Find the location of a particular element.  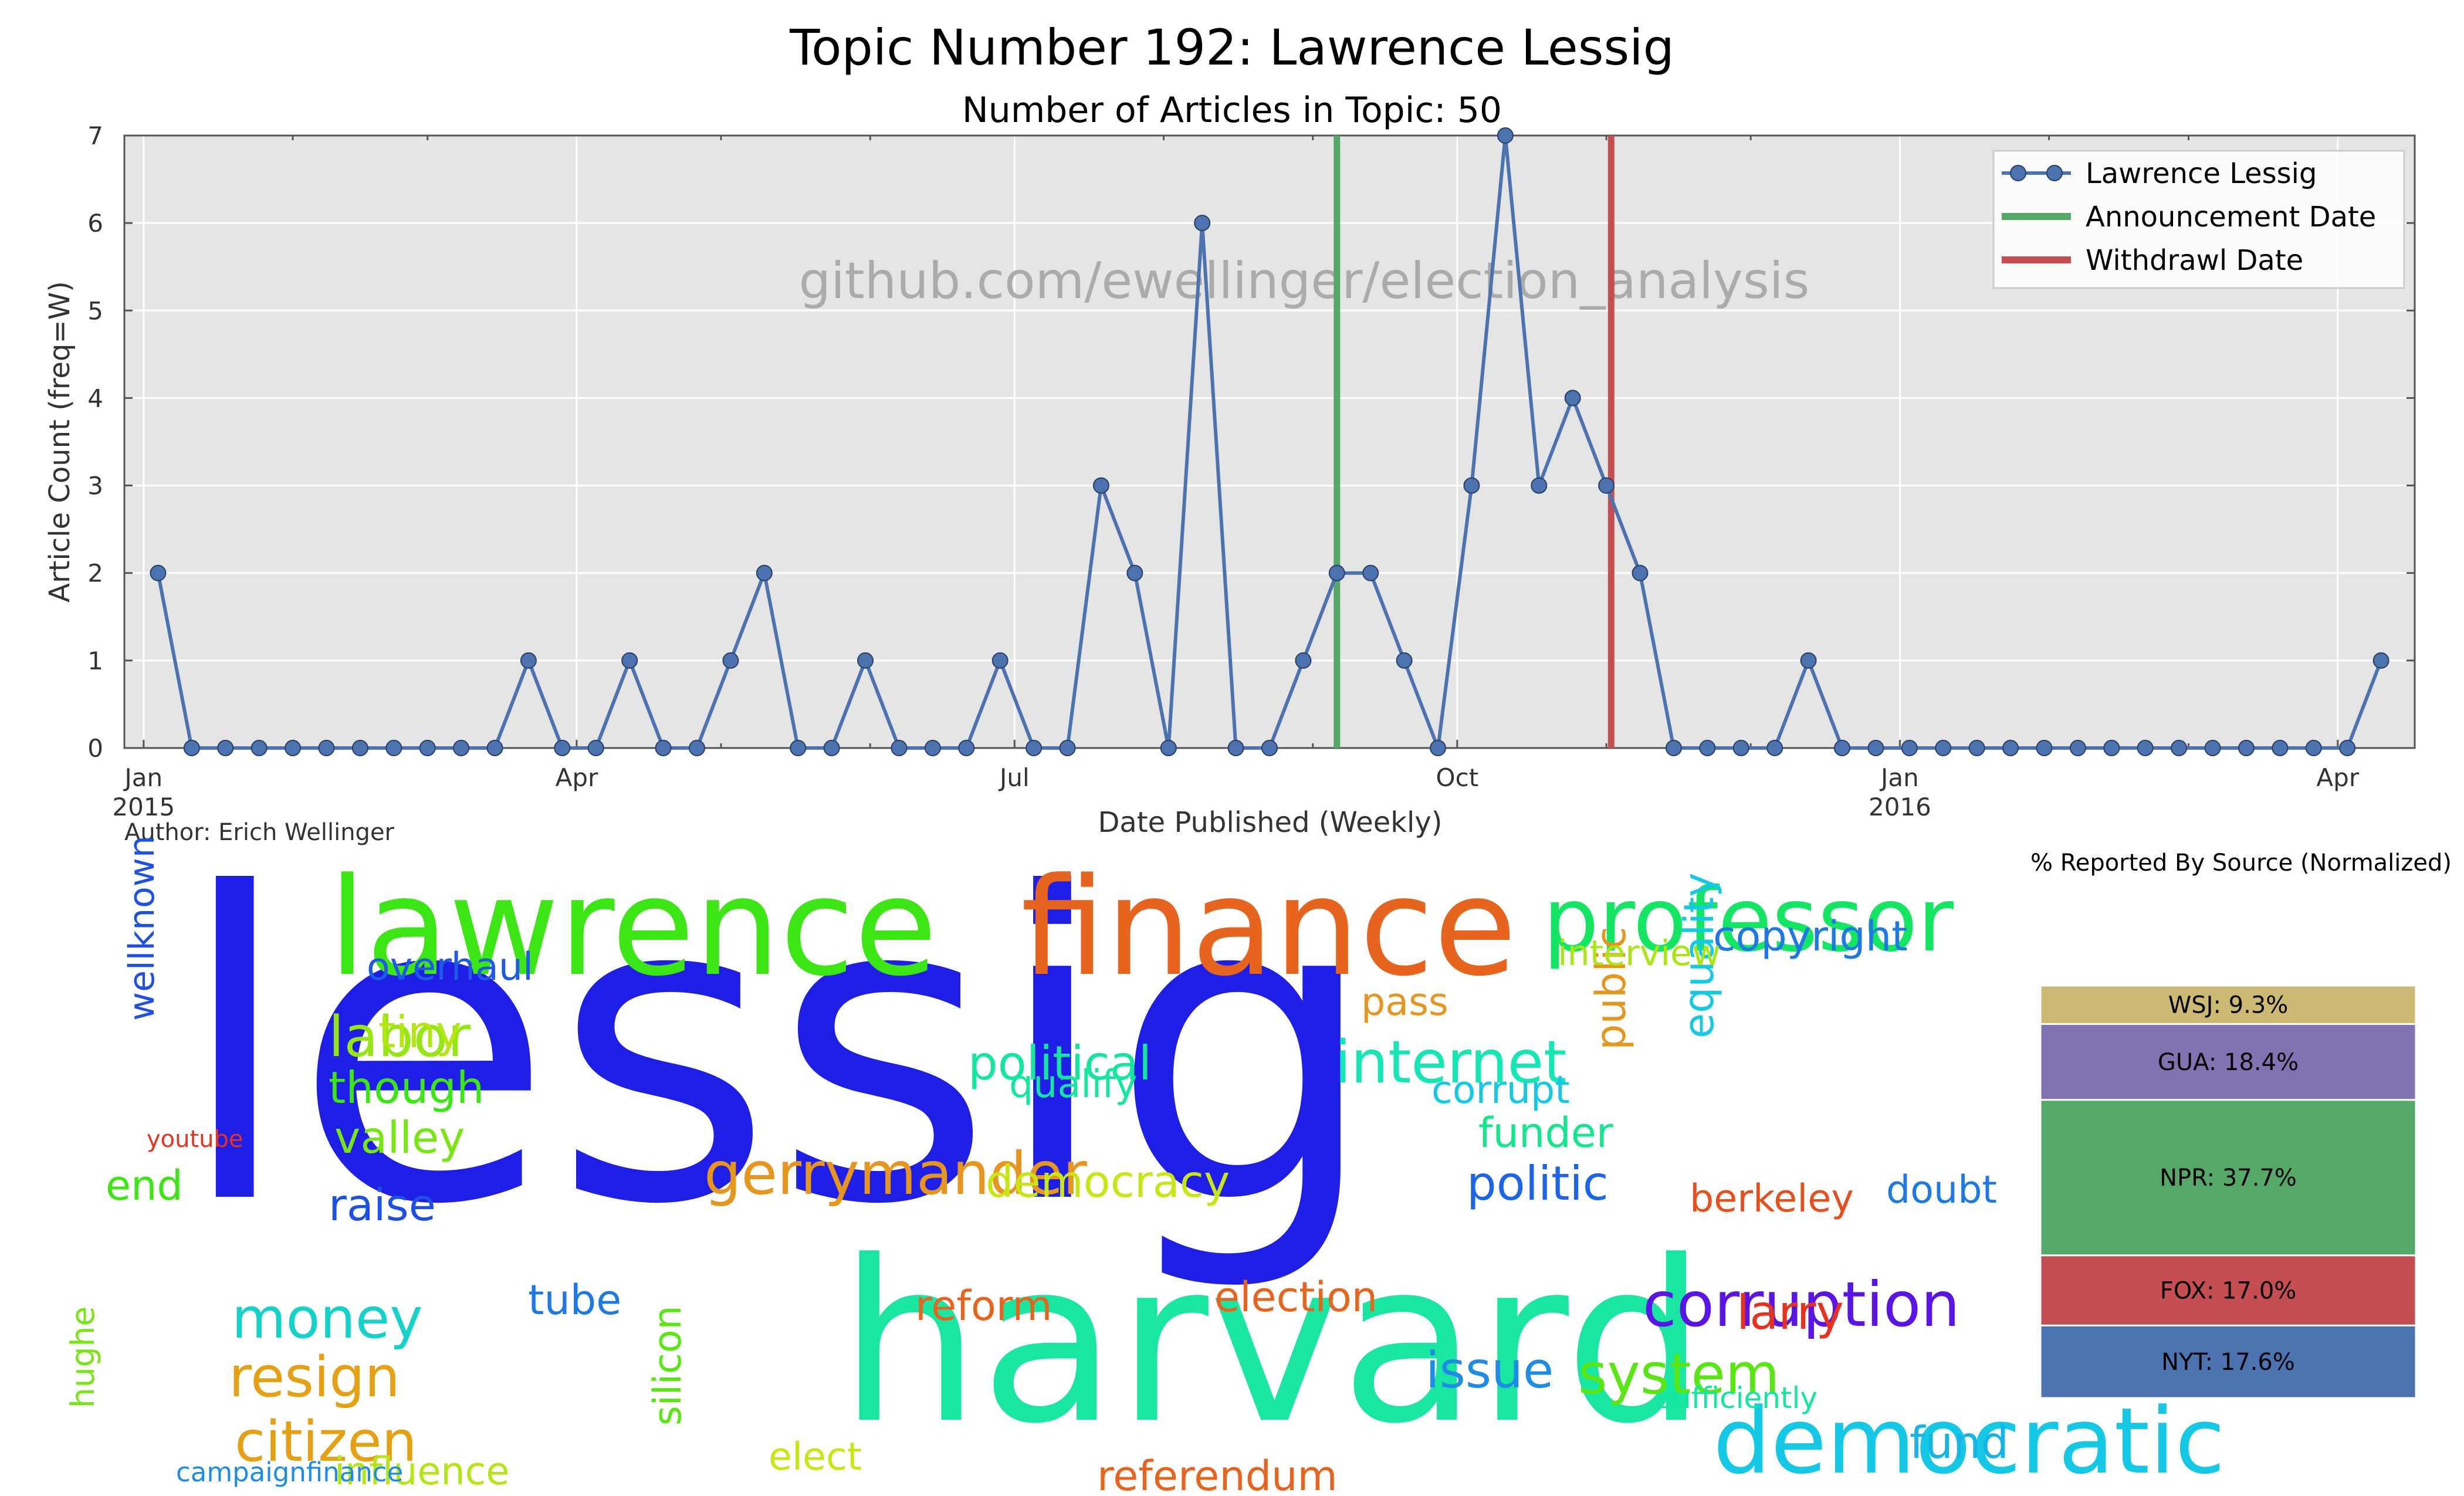

word-cloud-word: lawrence is located at coordinates (633, 928).